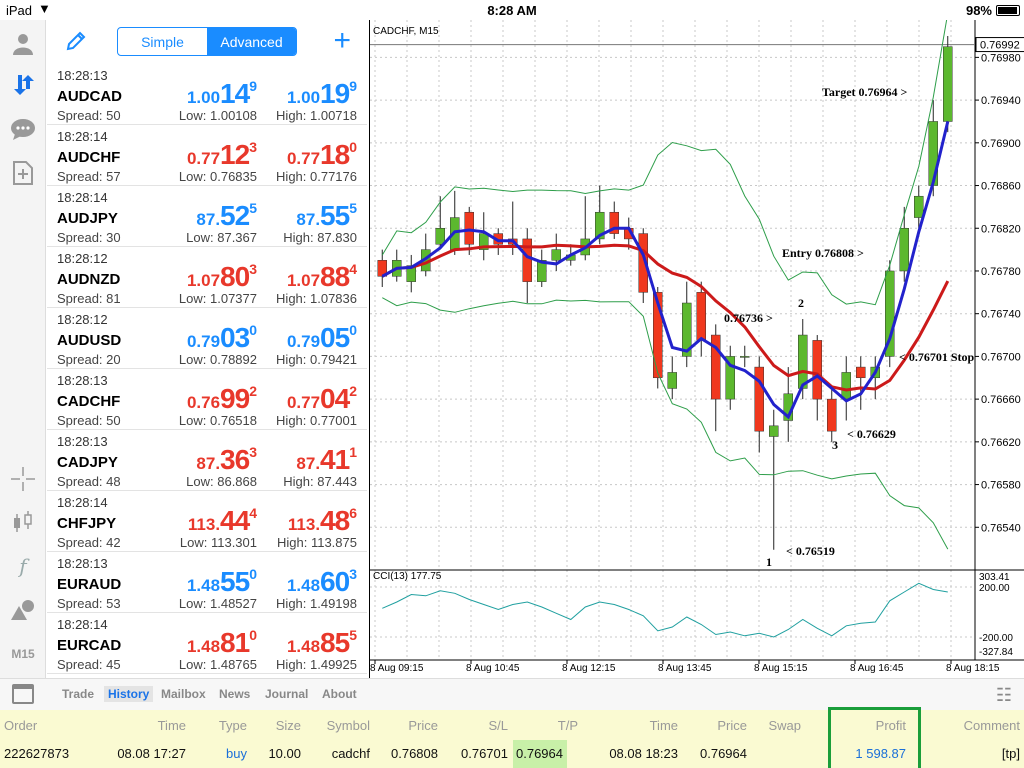 This screenshot has width=1024, height=768. What do you see at coordinates (77, 42) in the screenshot?
I see `edit-icon` at bounding box center [77, 42].